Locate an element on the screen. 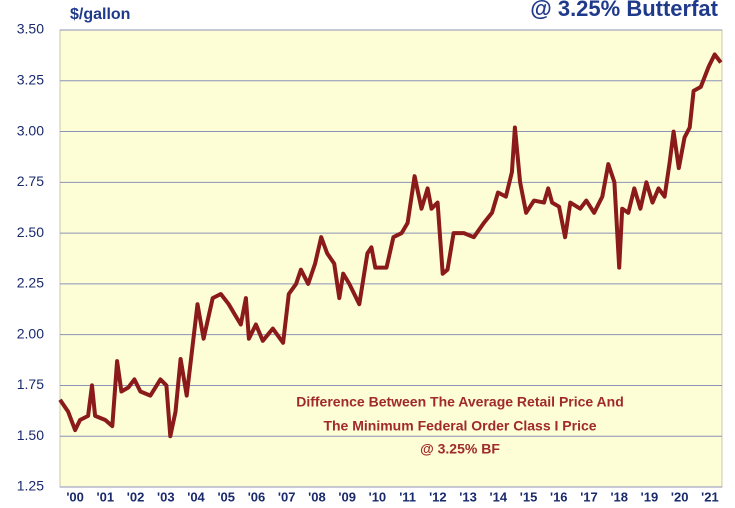  x-tick-label: '08 is located at coordinates (317, 496).